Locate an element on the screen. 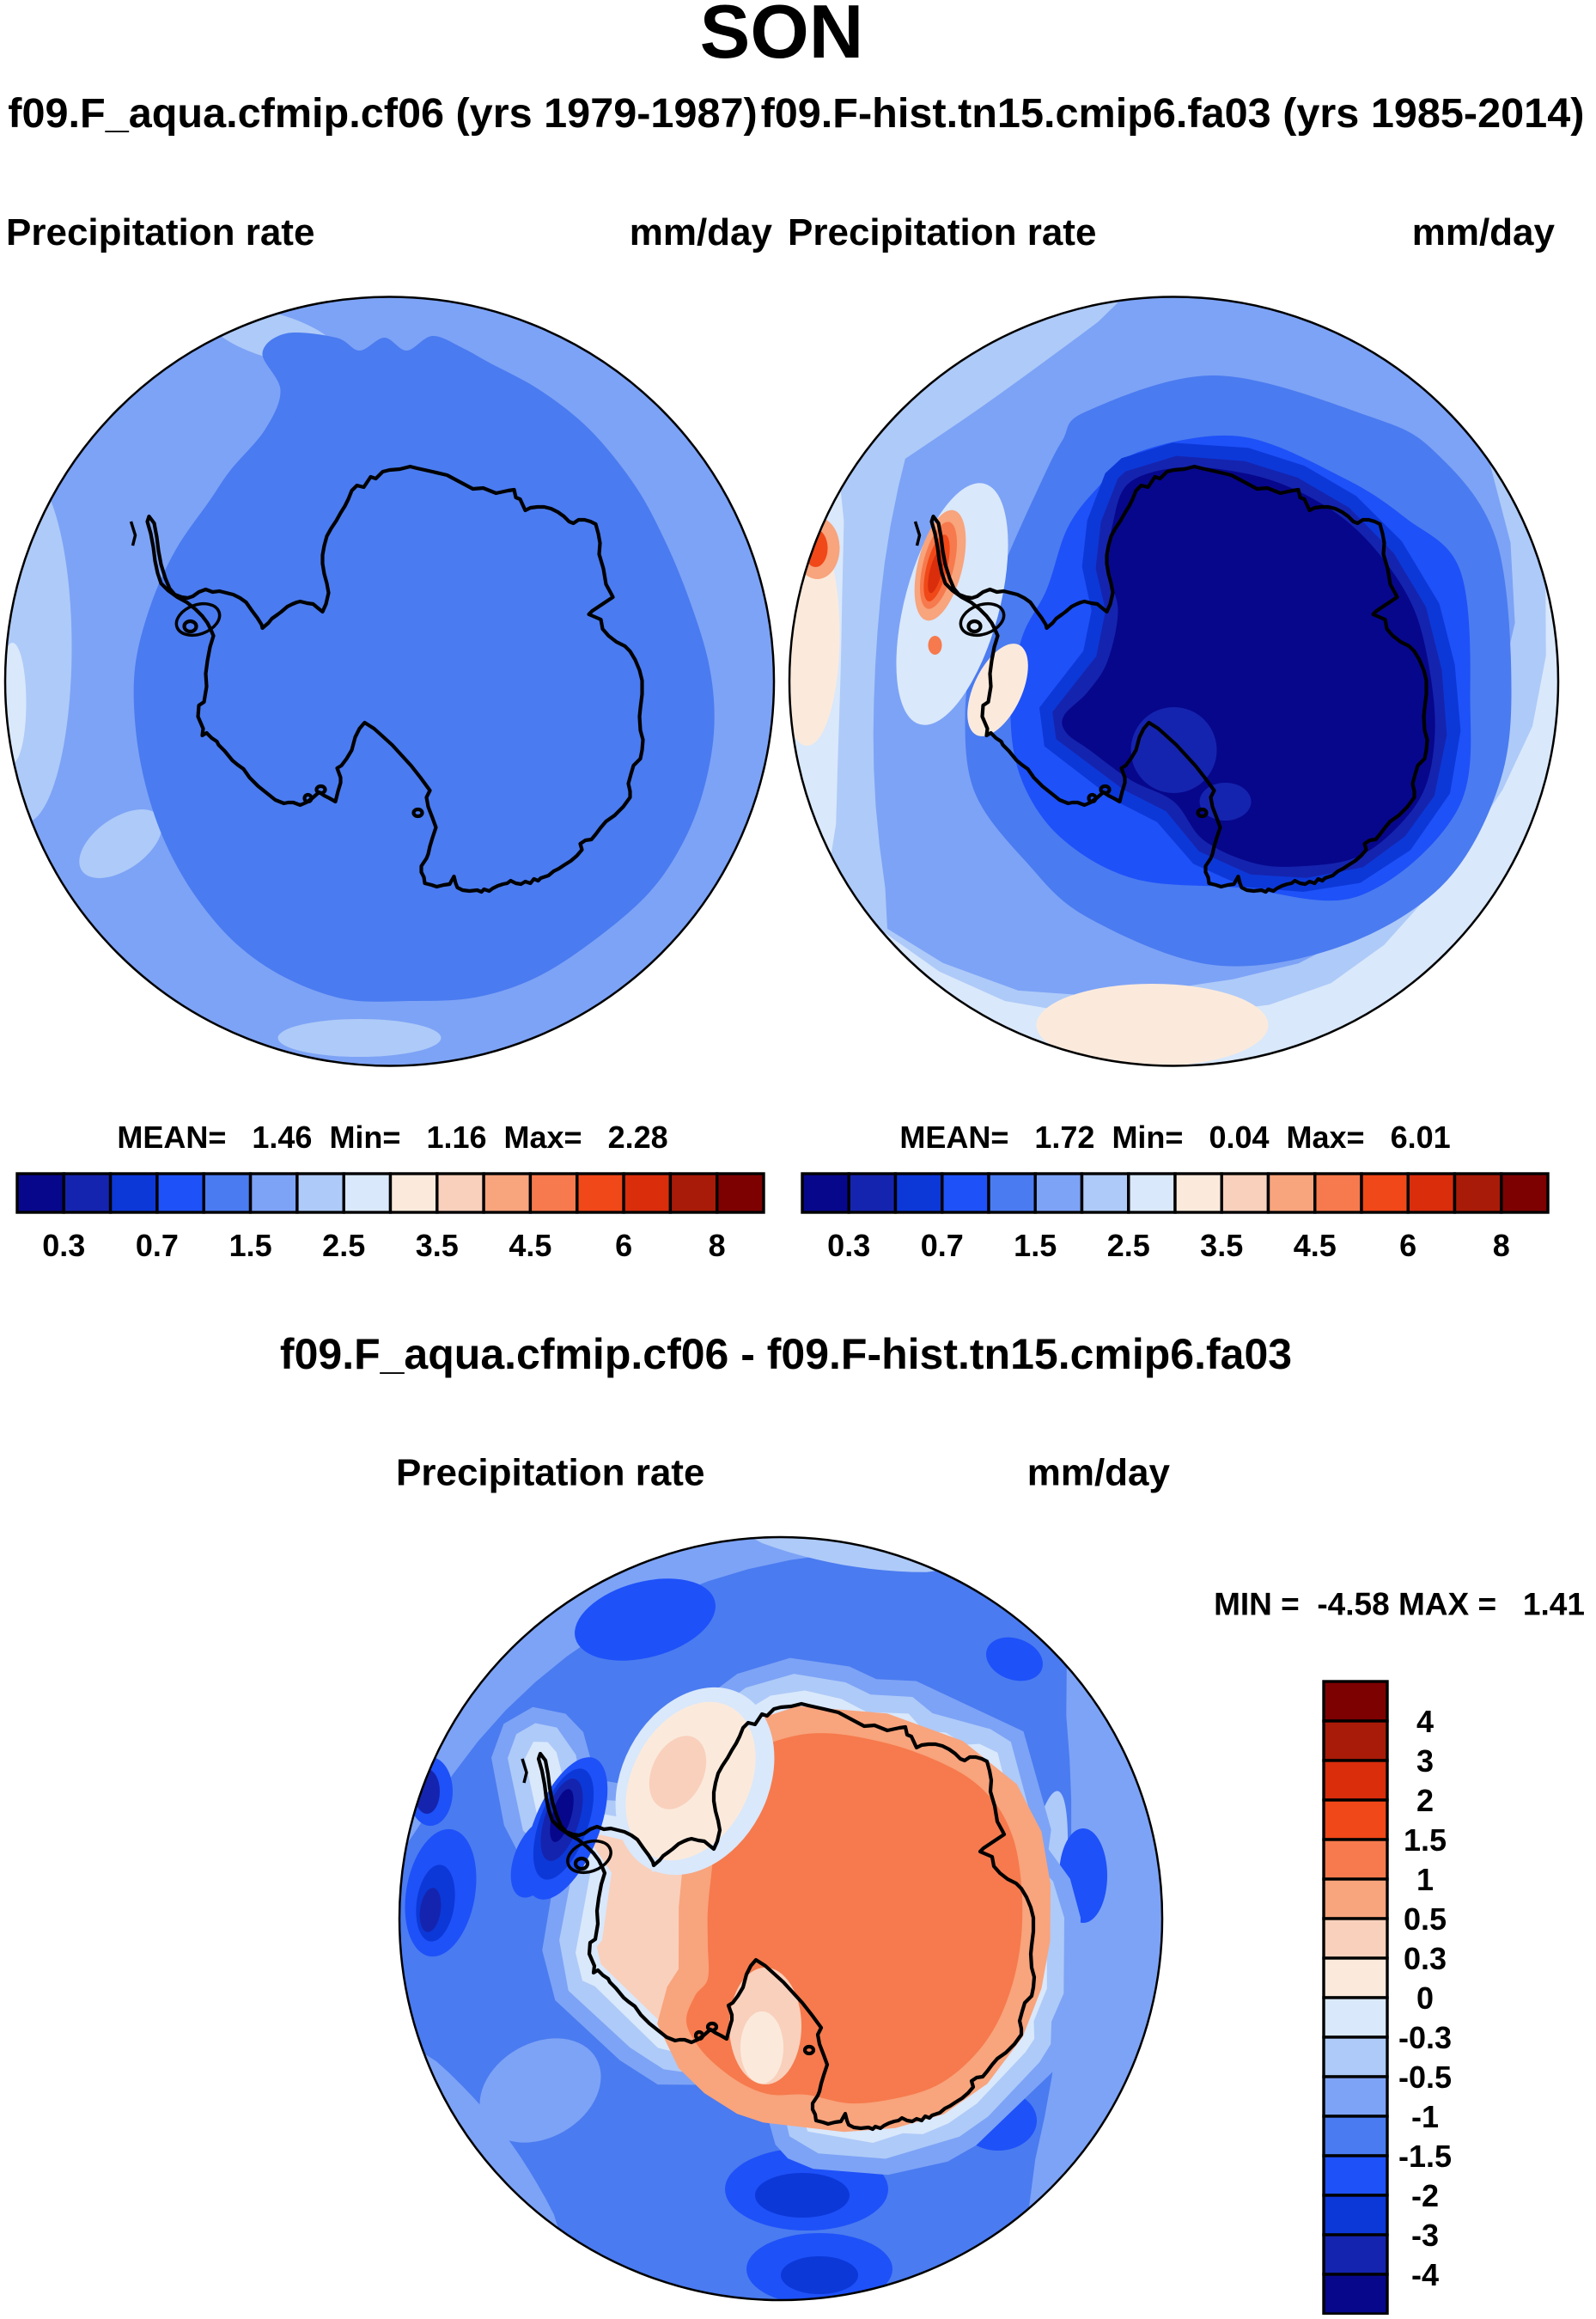 This screenshot has height=2319, width=1596. svg-text:MEAN= 1.46 Min= 1.16 Max: MEAN= 1.46 Min= 1.16 Max= 2.28 is located at coordinates (392, 1138).